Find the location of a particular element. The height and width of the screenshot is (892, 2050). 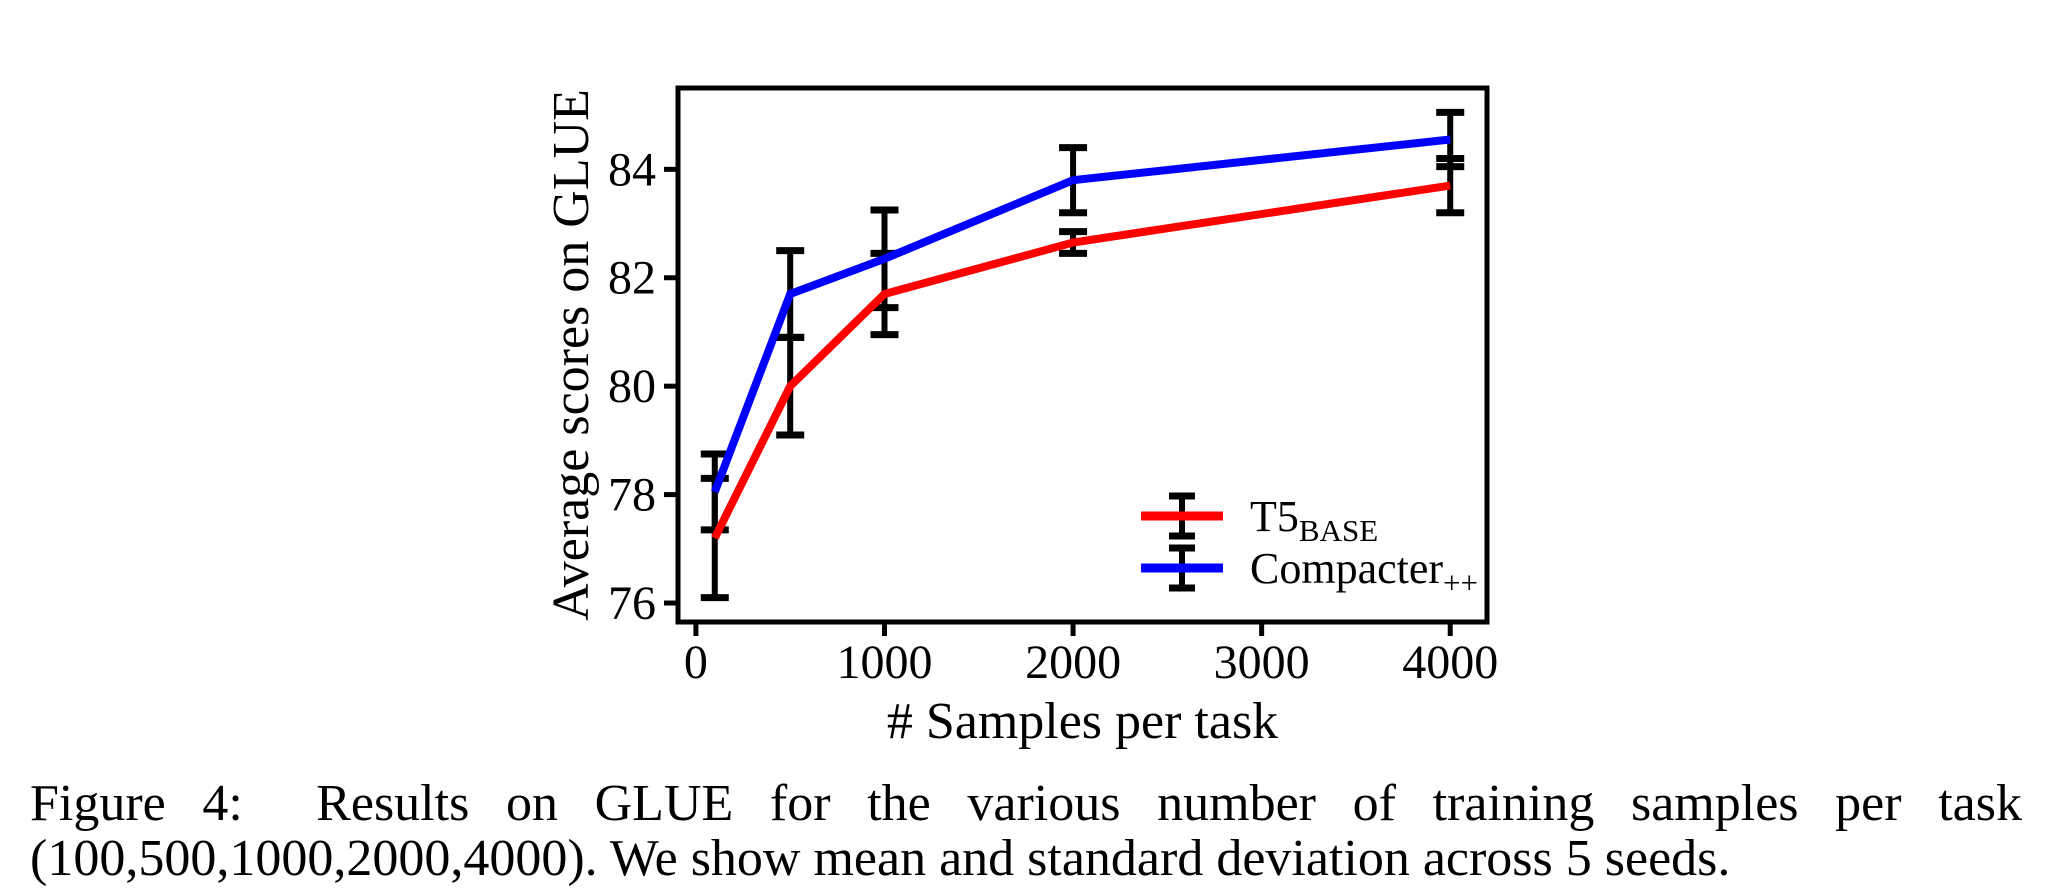

y-axis-label: Average scores on GLUE is located at coordinates (571, 355).